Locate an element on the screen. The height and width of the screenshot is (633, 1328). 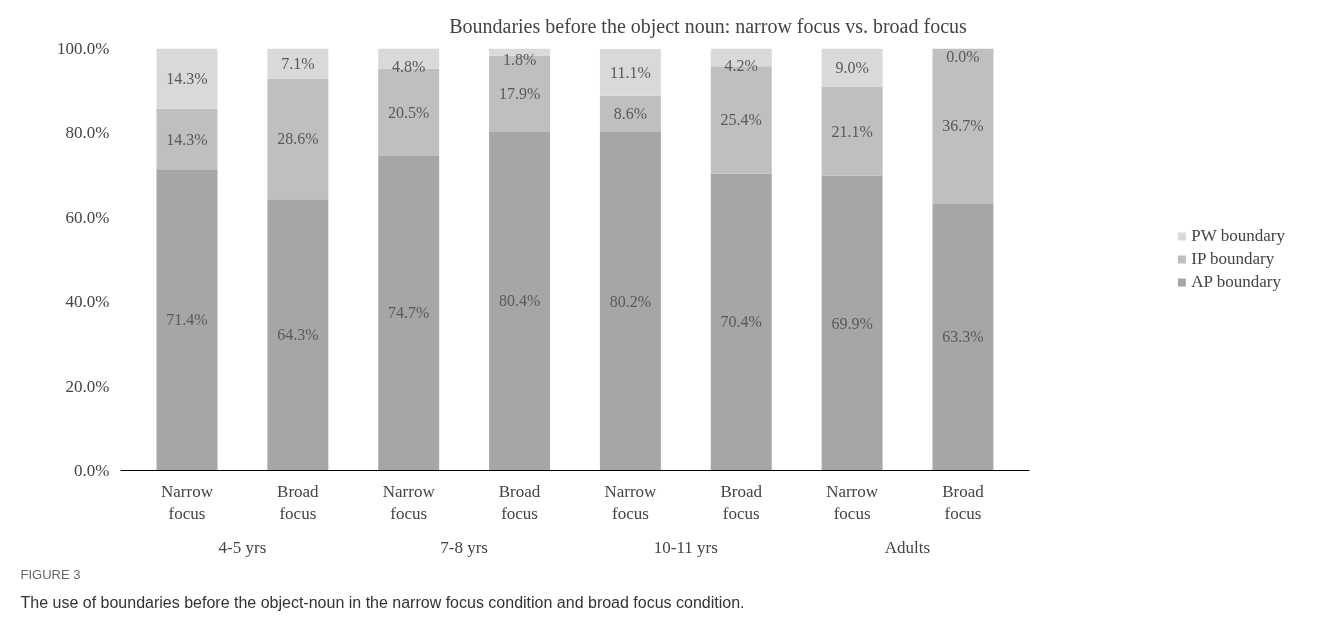
data-label: 11.1% is located at coordinates (630, 72).